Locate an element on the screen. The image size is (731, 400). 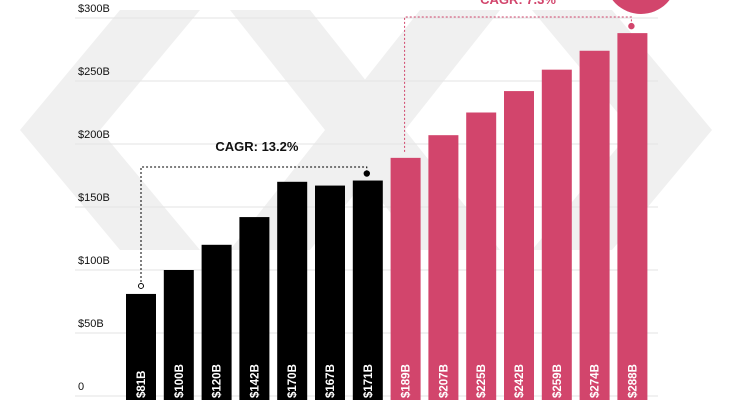
bar-value-label: $81B is located at coordinates (142, 385).